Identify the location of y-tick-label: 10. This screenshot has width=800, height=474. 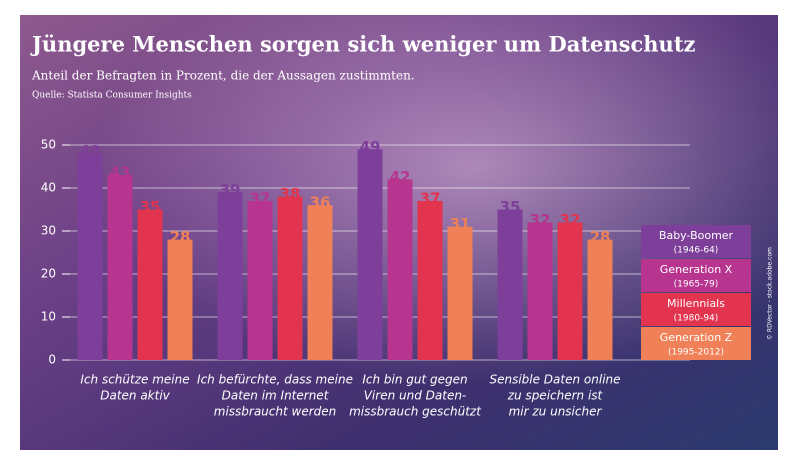
(48, 317).